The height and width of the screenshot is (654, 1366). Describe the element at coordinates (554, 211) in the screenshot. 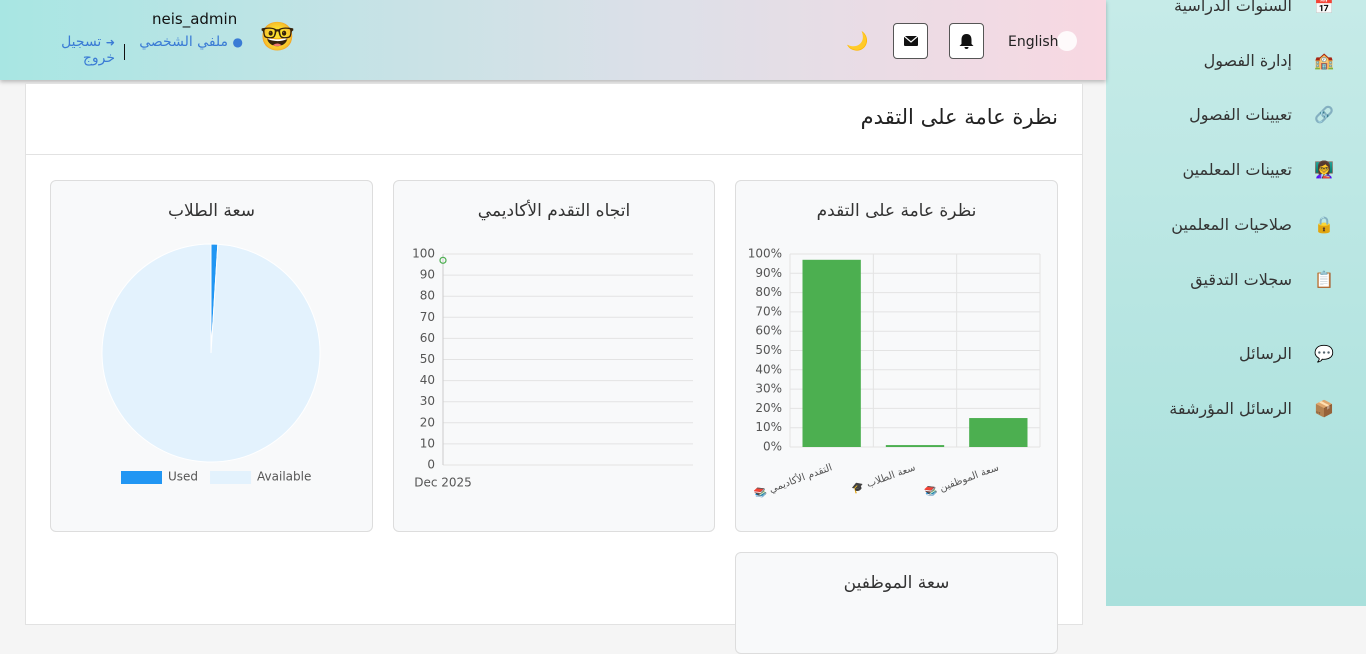

I see `chart-title: اتجاه التقدم الأكاديمي` at that location.